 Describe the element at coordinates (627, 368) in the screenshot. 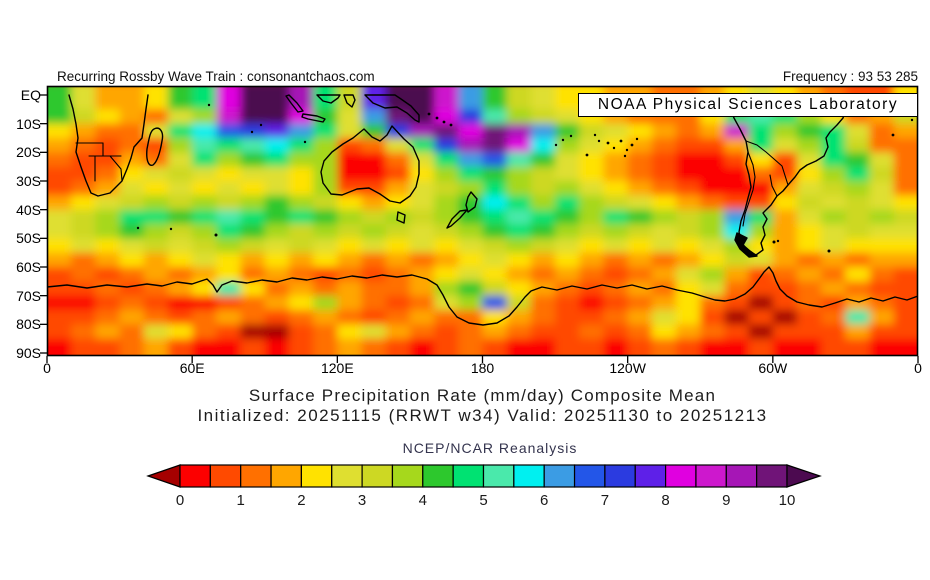

I see `x-tick-label: 120W` at that location.